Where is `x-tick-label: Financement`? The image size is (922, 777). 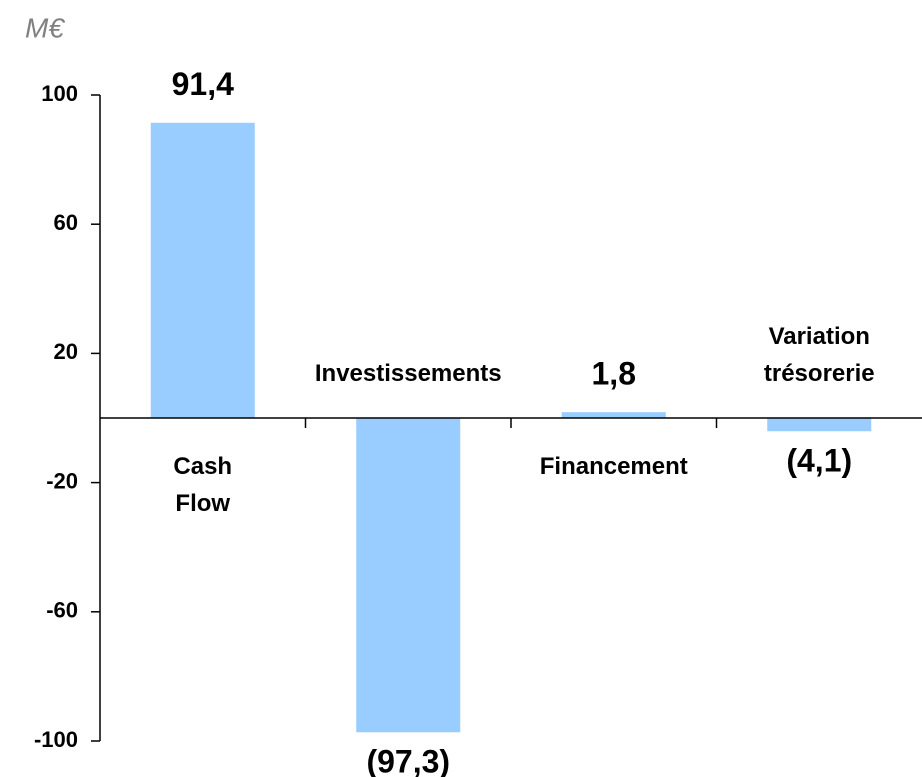 x-tick-label: Financement is located at coordinates (614, 466).